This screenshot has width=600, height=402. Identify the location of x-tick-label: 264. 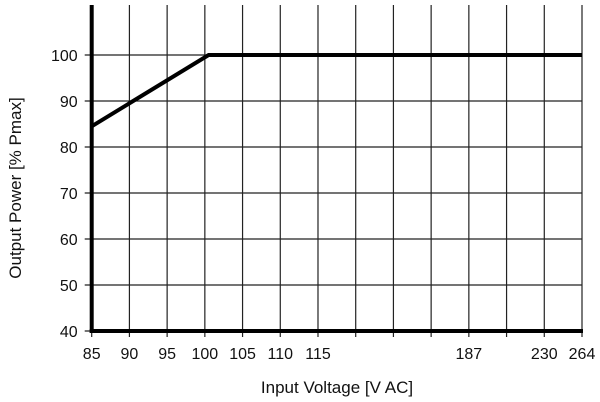
(582, 354).